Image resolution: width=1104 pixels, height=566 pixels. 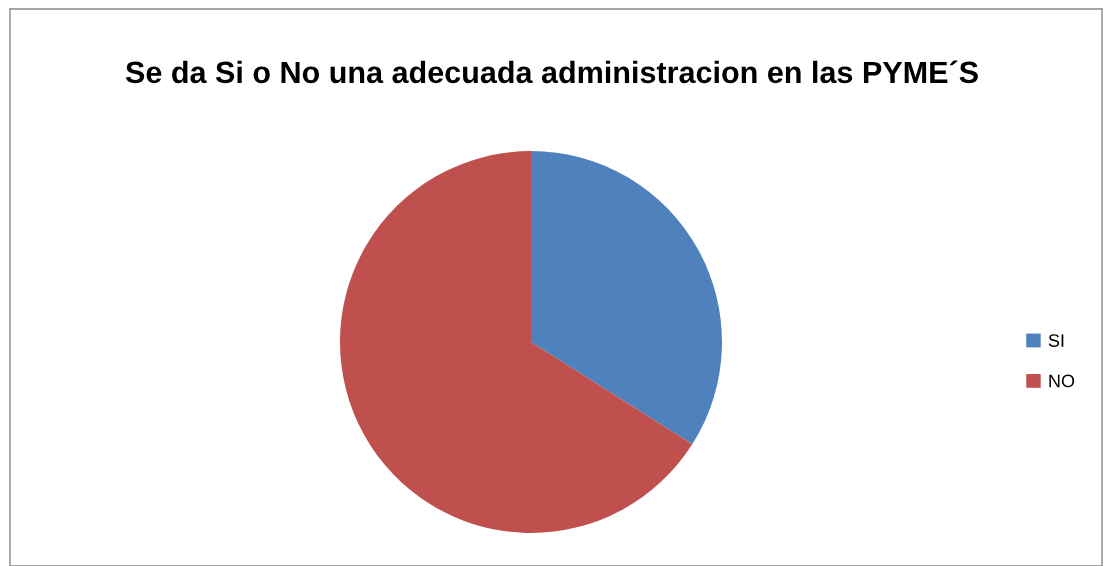 What do you see at coordinates (551, 72) in the screenshot?
I see `chart-title: Se da Si o No una adecuada administracion en las PYME´S` at bounding box center [551, 72].